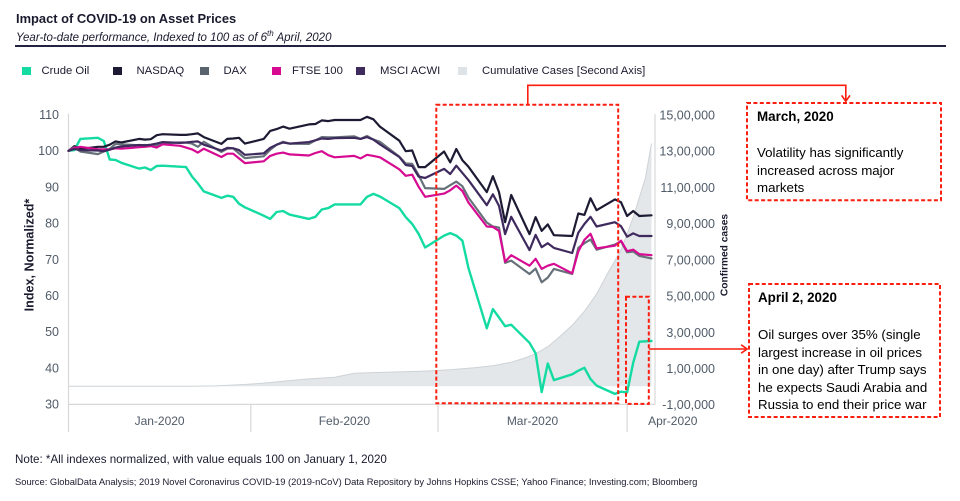 The height and width of the screenshot is (501, 960). I want to click on svg-text: 3,00,000, so click(690, 333).